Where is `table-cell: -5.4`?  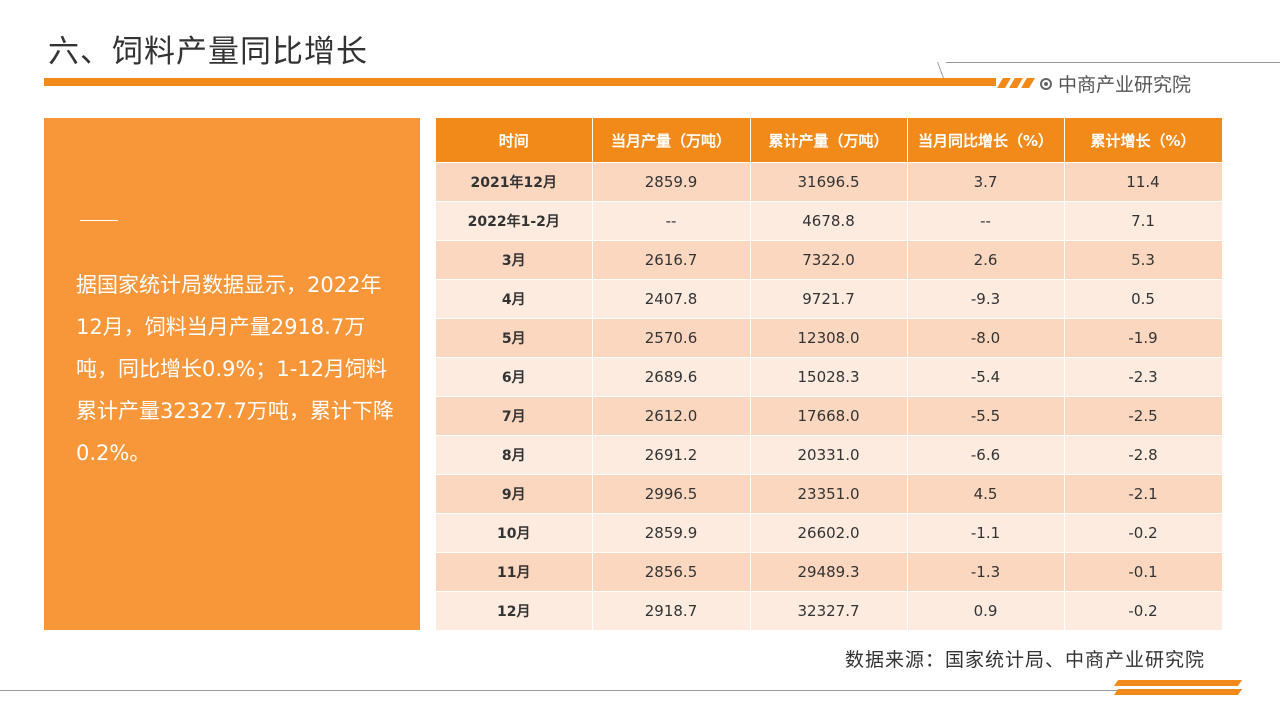
table-cell: -5.4 is located at coordinates (986, 377).